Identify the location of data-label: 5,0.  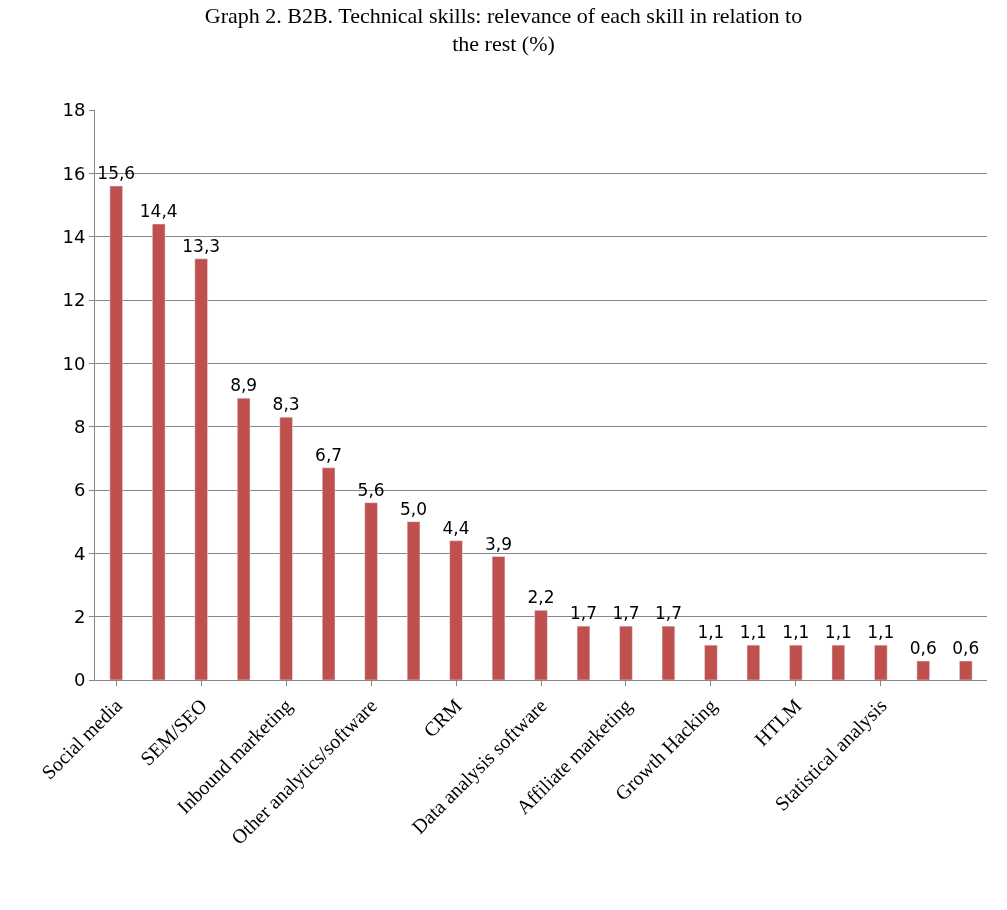
(414, 508).